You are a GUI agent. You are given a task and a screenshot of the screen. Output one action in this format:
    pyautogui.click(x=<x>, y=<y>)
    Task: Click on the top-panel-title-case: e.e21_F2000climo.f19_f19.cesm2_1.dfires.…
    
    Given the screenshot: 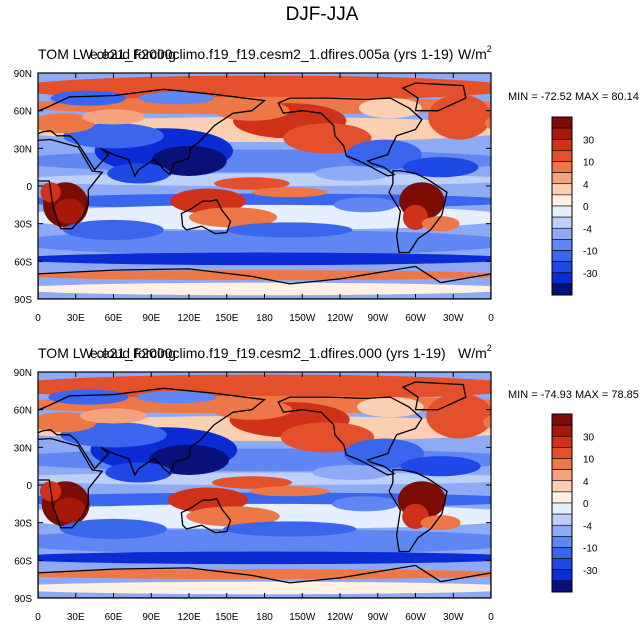 What is the action you would take?
    pyautogui.click(x=272, y=54)
    